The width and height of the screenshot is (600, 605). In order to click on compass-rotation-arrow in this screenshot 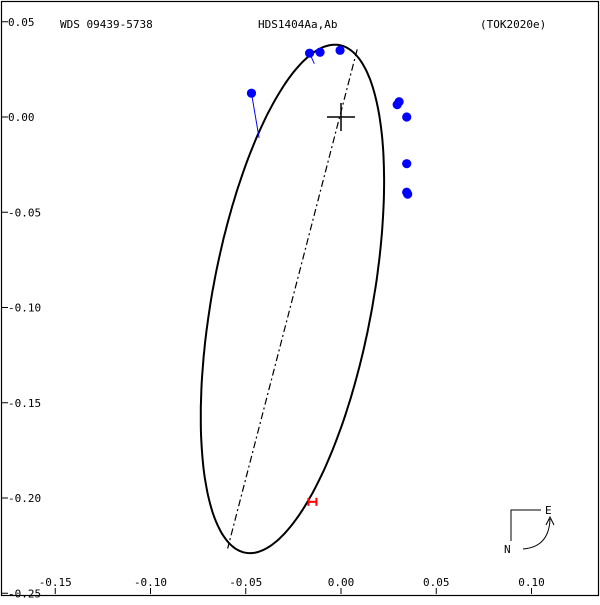, I will do `click(536, 534)`.